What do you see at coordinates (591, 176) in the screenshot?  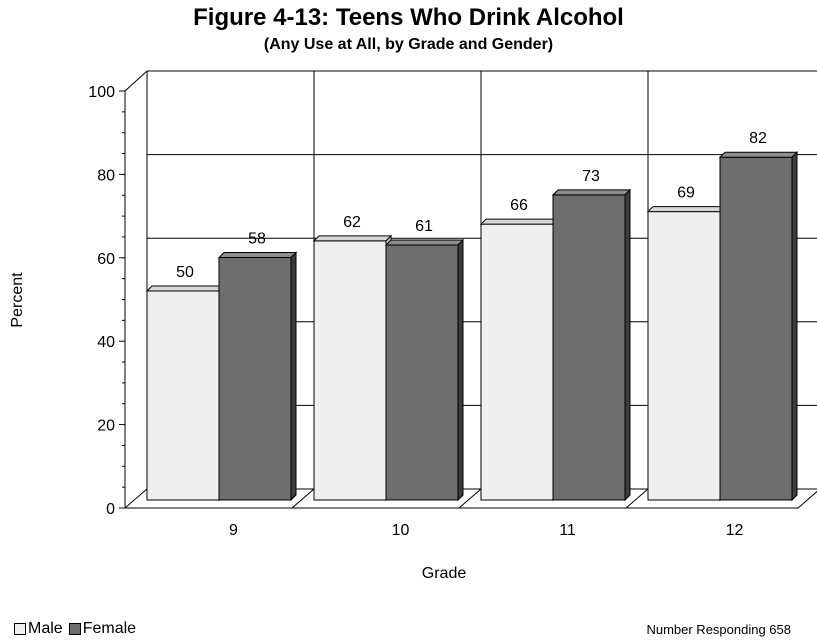 I see `data-label-female-11: 73` at bounding box center [591, 176].